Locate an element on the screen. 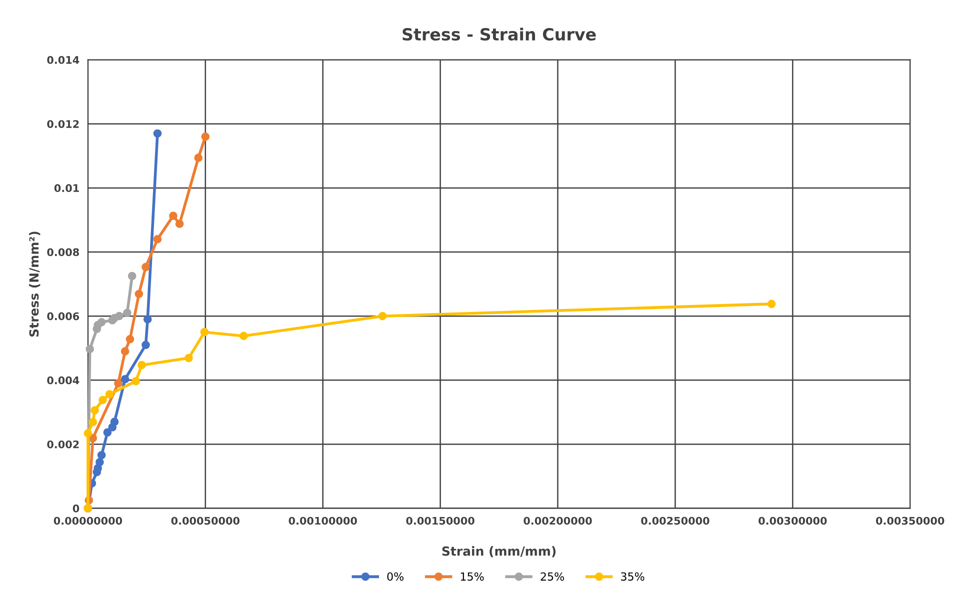 The image size is (956, 598). legend-label: 15% is located at coordinates (472, 576).